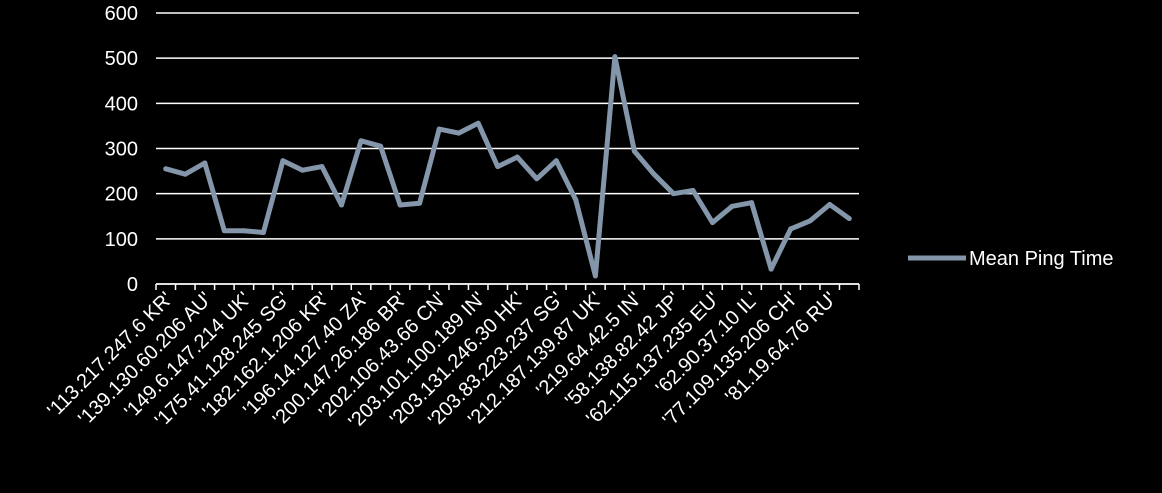 The height and width of the screenshot is (493, 1162). Describe the element at coordinates (507, 286) in the screenshot. I see `x-axis` at that location.